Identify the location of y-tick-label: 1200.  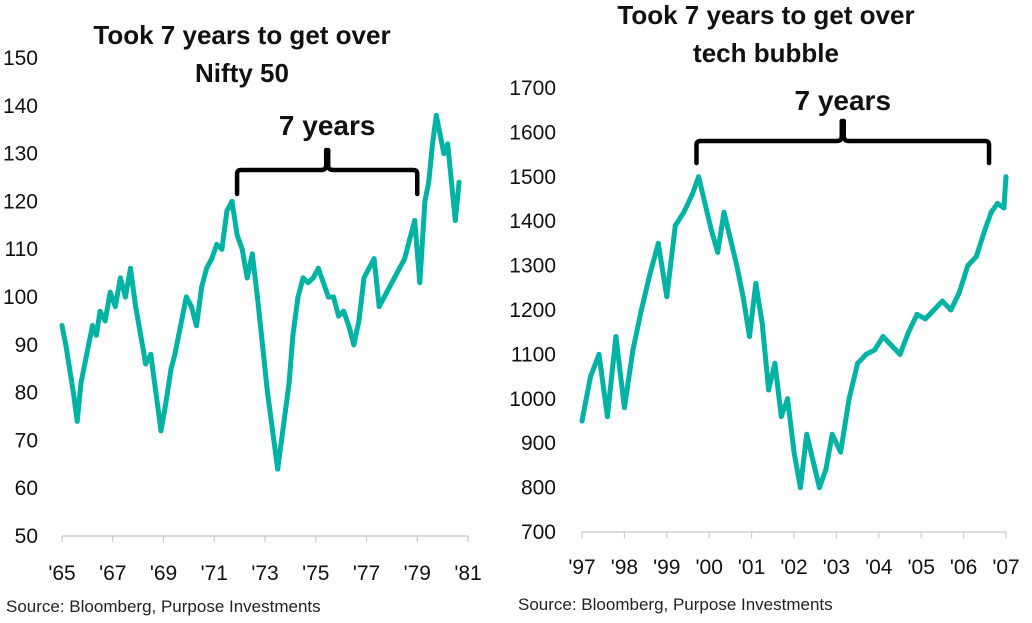
(532, 310).